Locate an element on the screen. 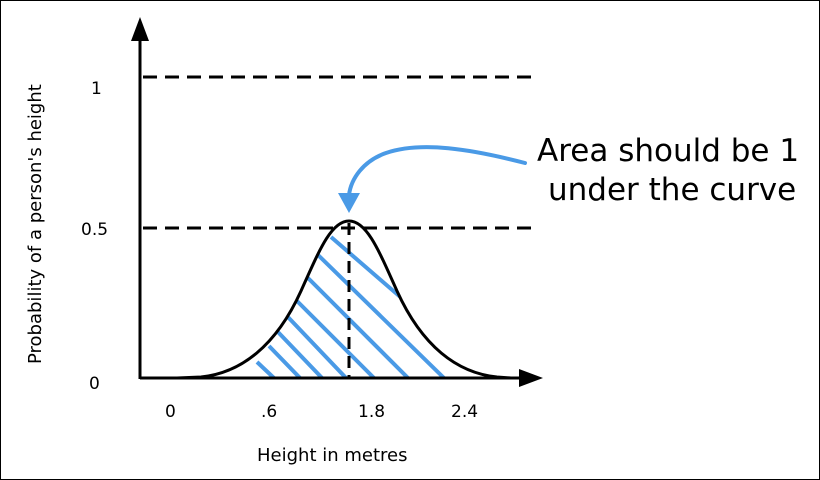  annotation-arrow is located at coordinates (437, 171).